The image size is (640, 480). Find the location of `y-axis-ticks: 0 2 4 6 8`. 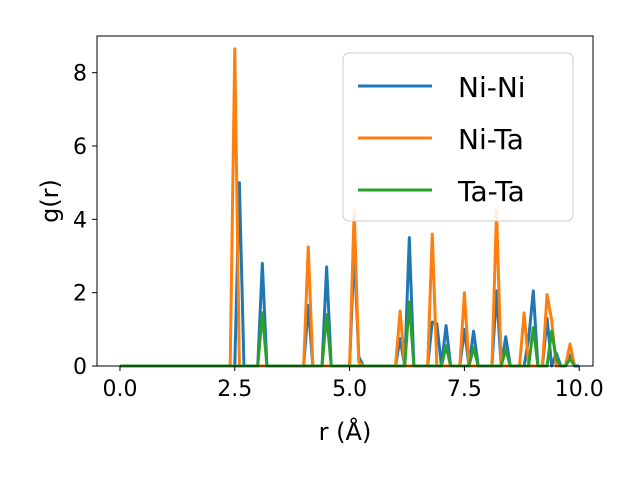

y-axis-ticks: 0 2 4 6 8 is located at coordinates (85, 221).